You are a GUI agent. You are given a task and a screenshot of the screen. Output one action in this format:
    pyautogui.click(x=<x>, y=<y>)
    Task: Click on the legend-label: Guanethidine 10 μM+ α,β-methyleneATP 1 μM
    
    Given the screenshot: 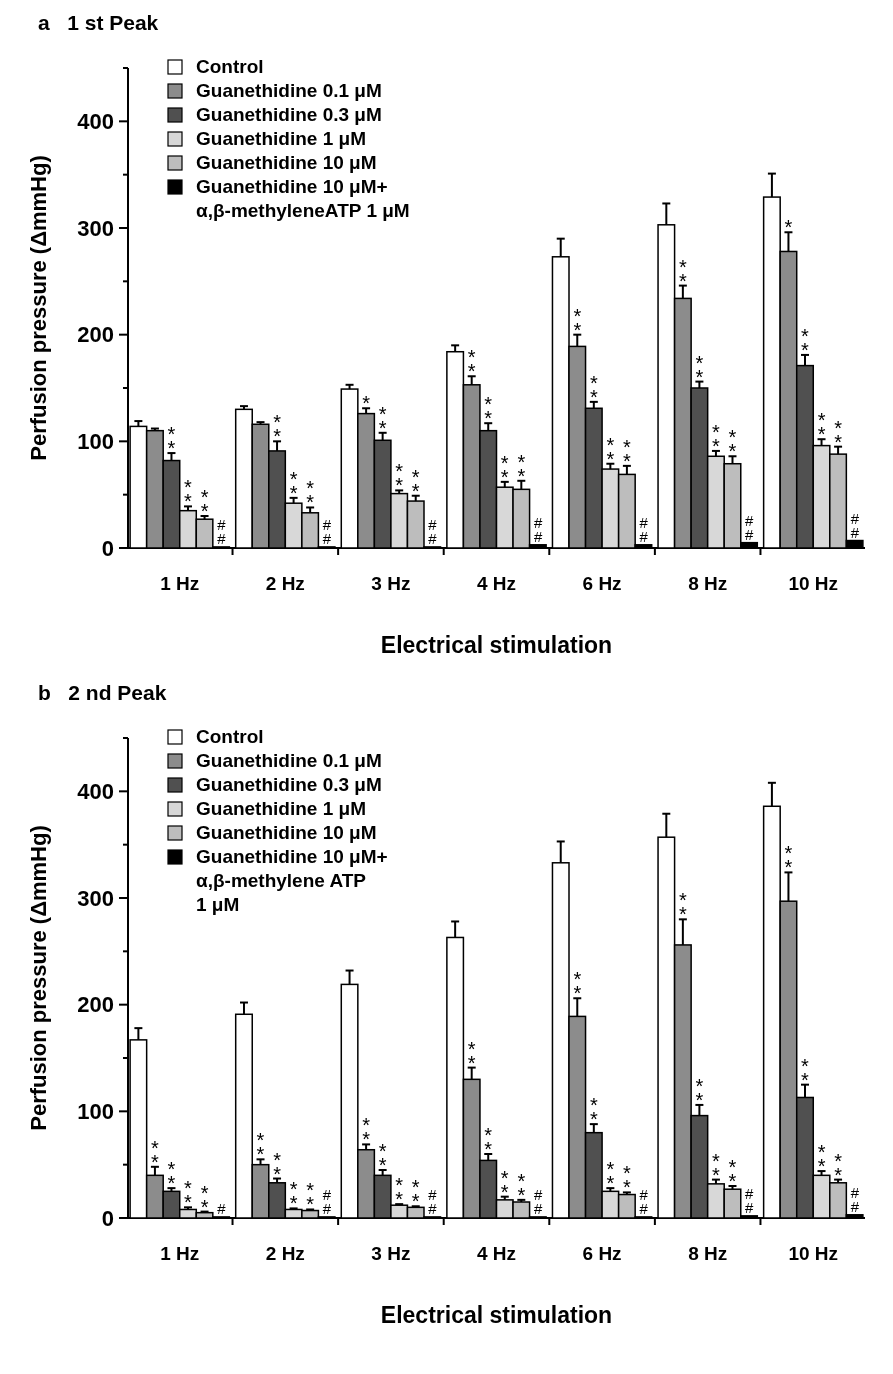 What is the action you would take?
    pyautogui.click(x=303, y=198)
    